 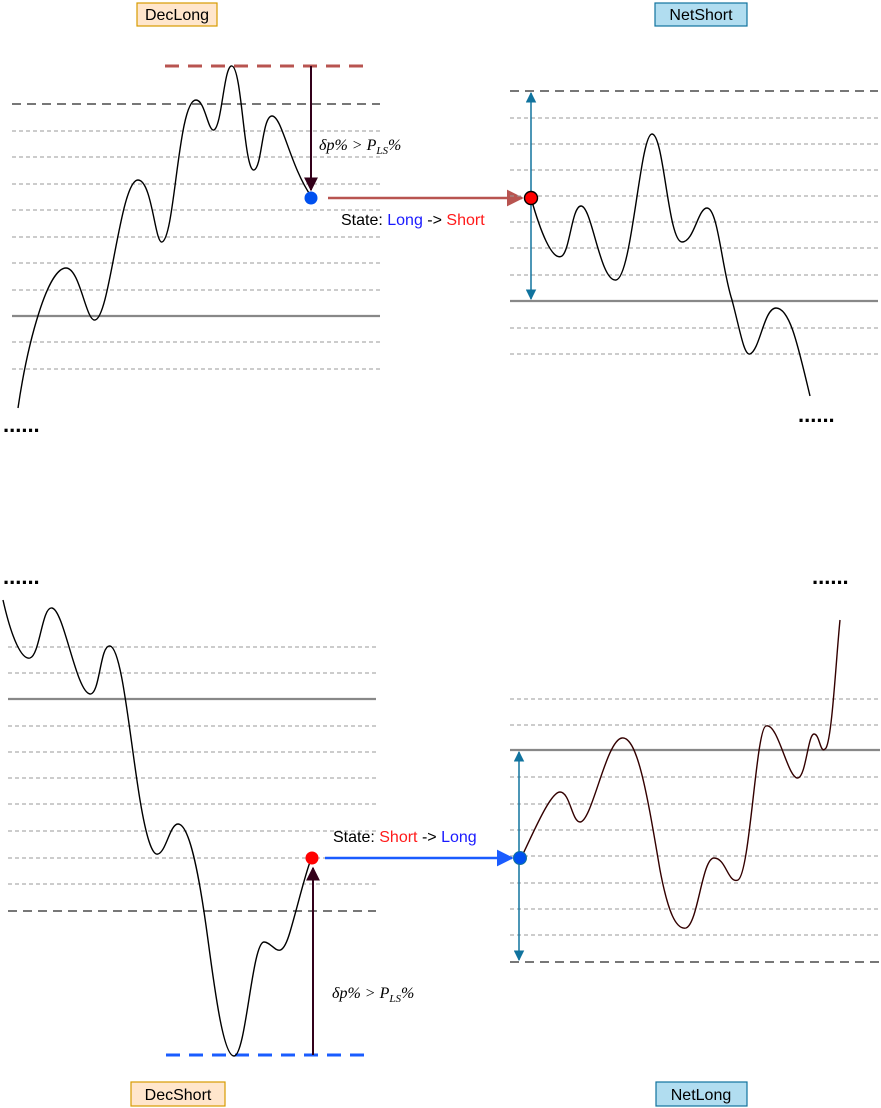 I want to click on net-short-entry-point, so click(x=531, y=198).